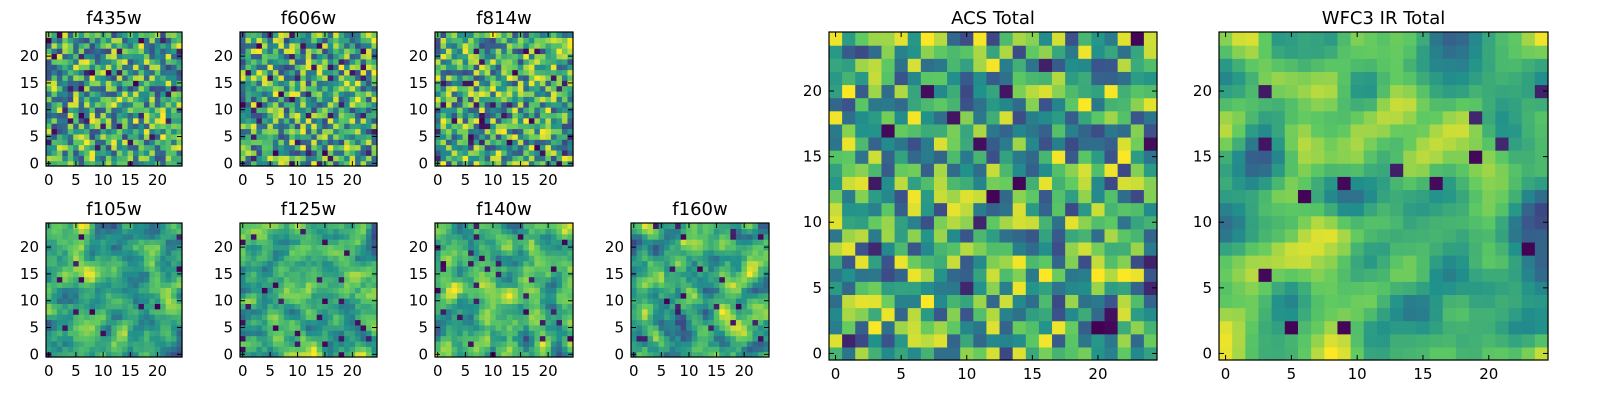 Image resolution: width=1600 pixels, height=400 pixels. Describe the element at coordinates (29, 56) in the screenshot. I see `y-tick-label: 20` at that location.